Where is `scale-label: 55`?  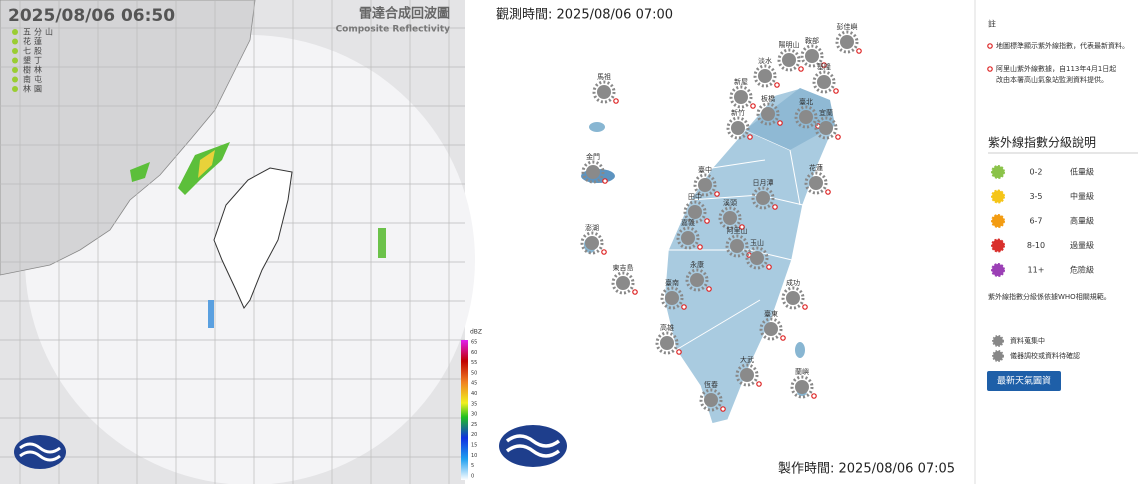 scale-label: 55 is located at coordinates (474, 363).